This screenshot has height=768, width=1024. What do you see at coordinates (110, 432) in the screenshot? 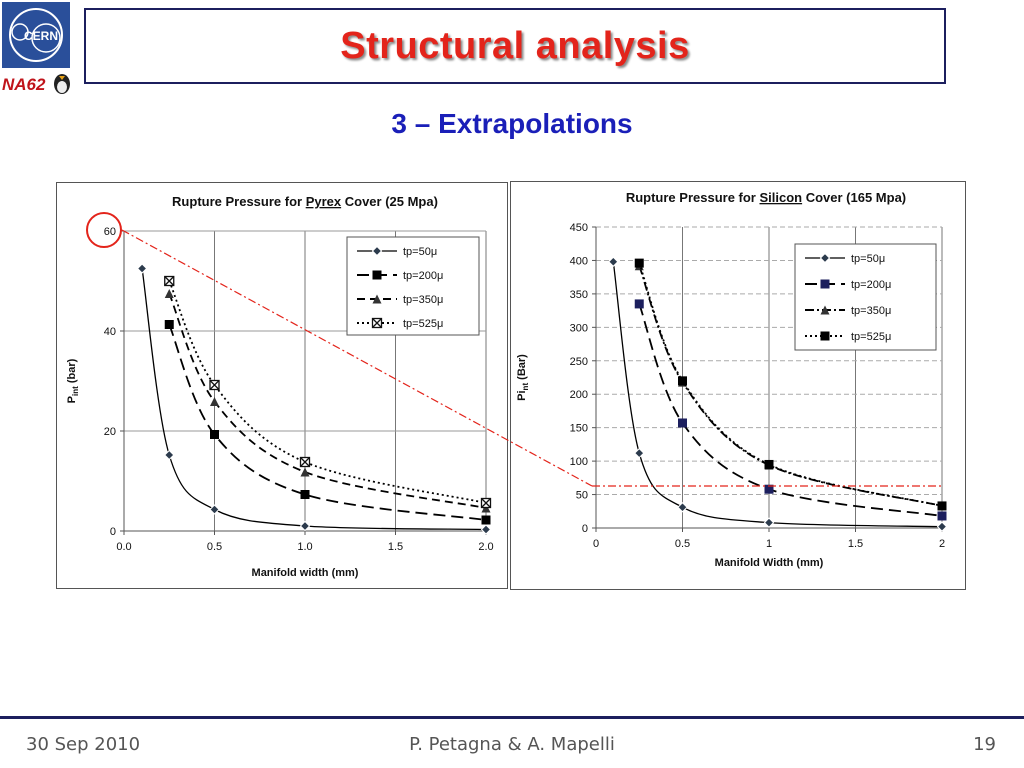
I see `y-tick-label: 20` at bounding box center [110, 432].